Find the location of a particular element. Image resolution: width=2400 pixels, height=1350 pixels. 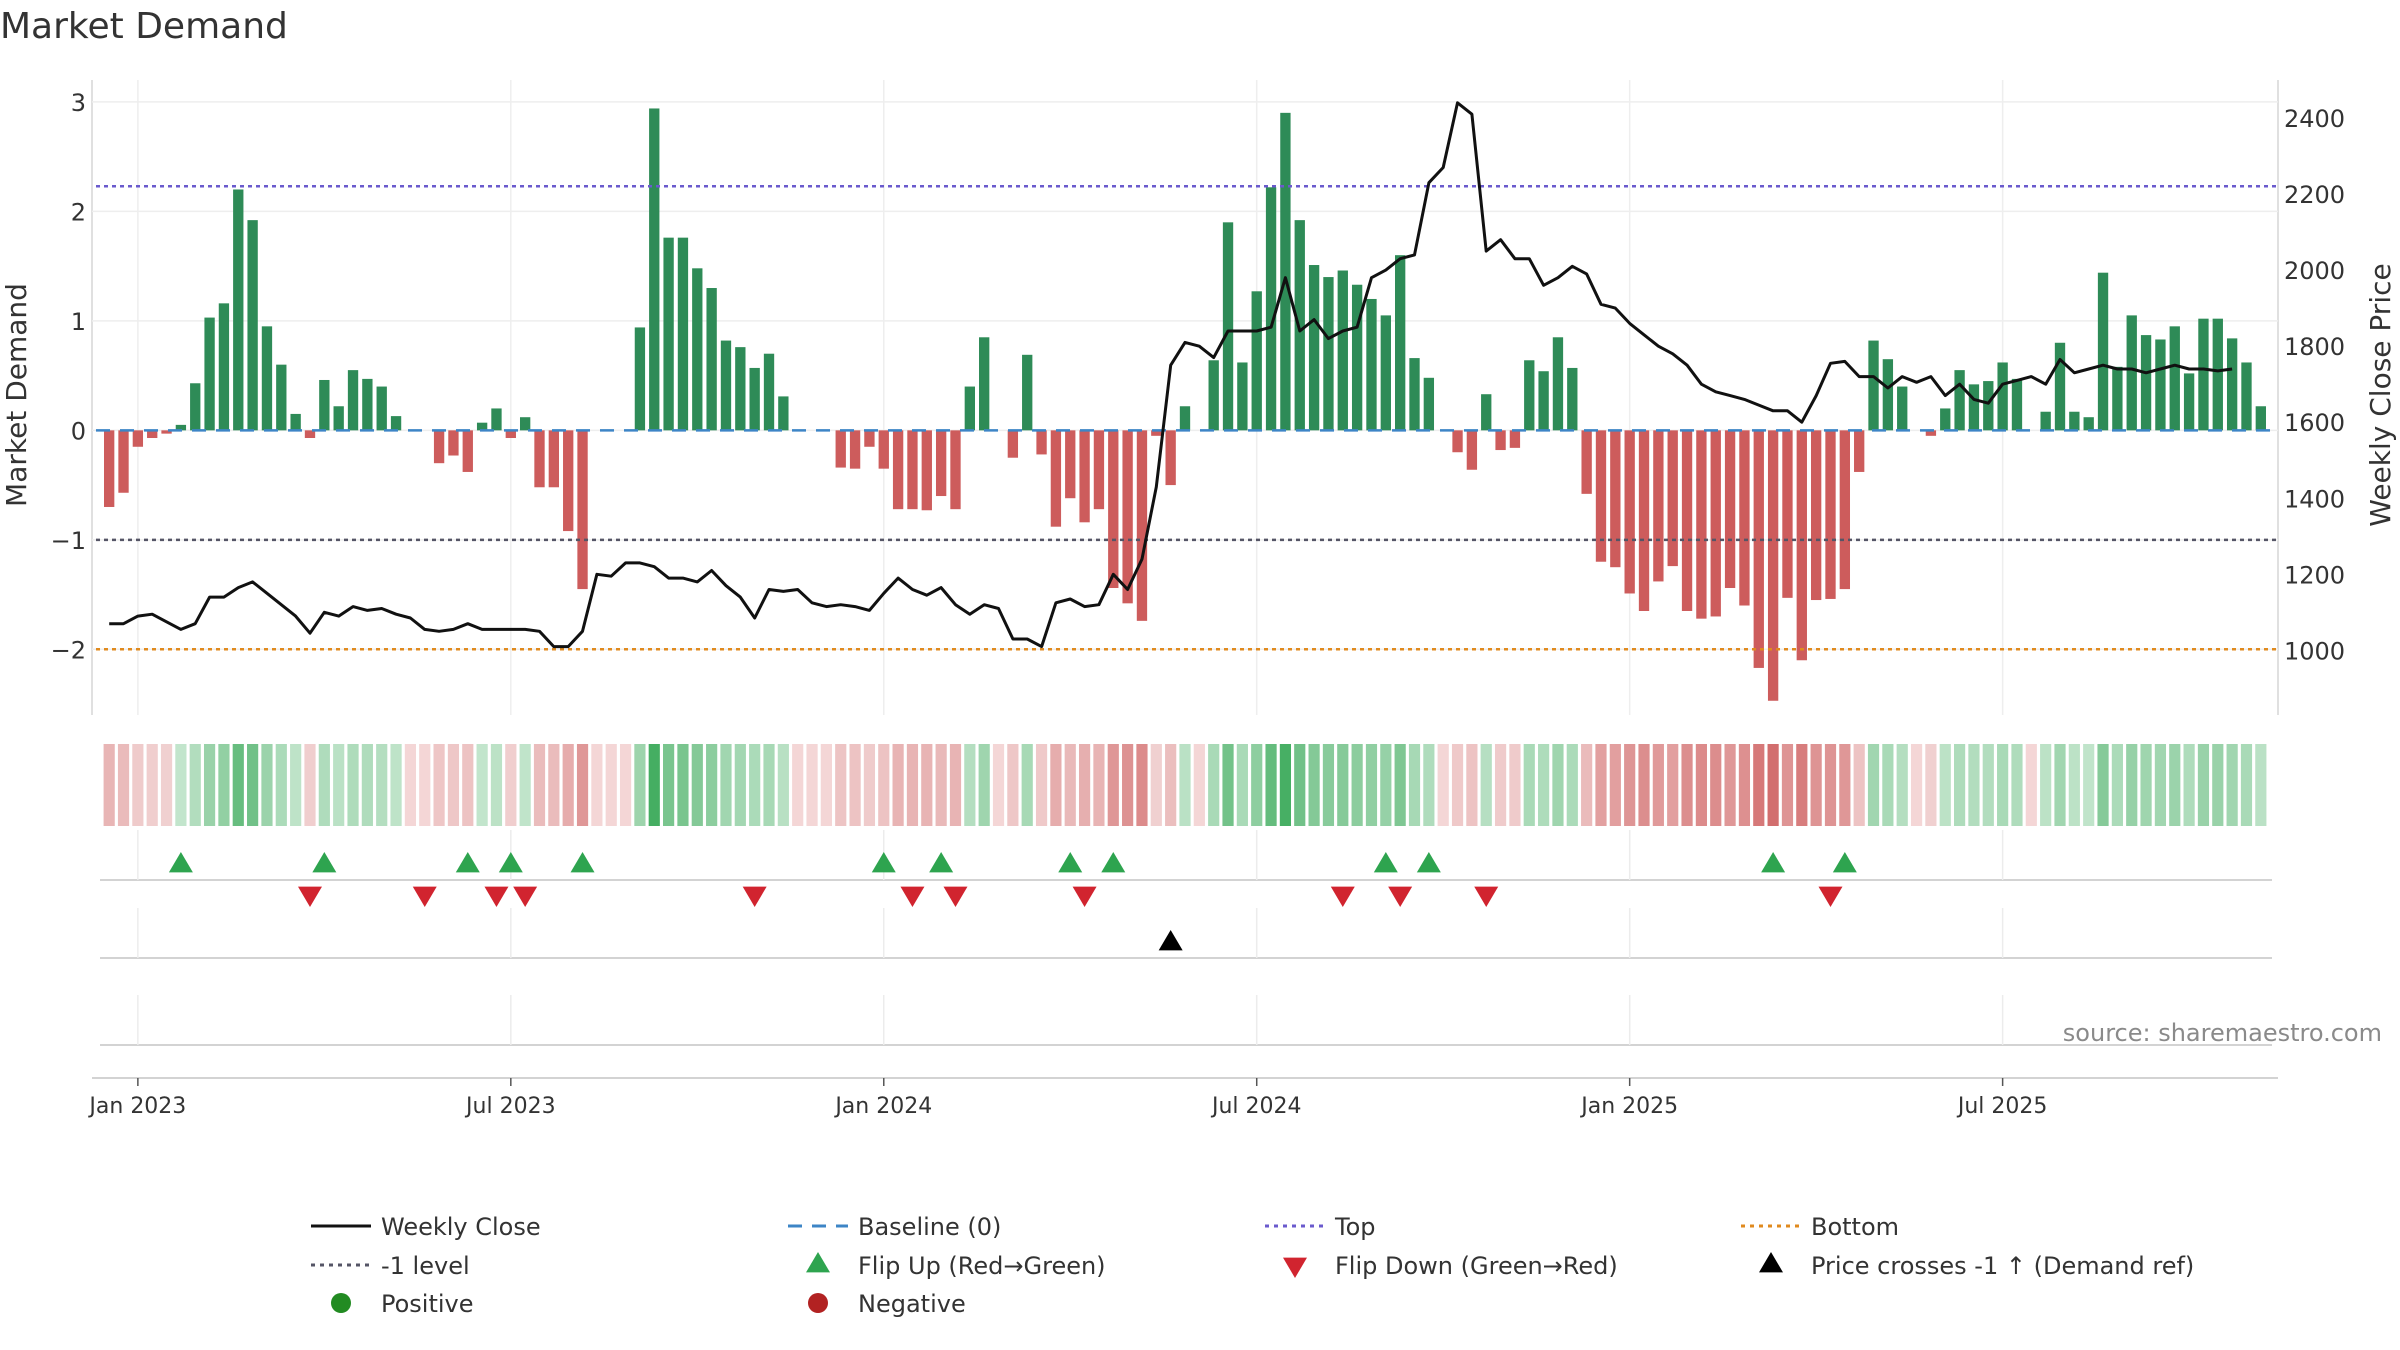

legend-label-minus1: -1 level is located at coordinates (425, 1266).